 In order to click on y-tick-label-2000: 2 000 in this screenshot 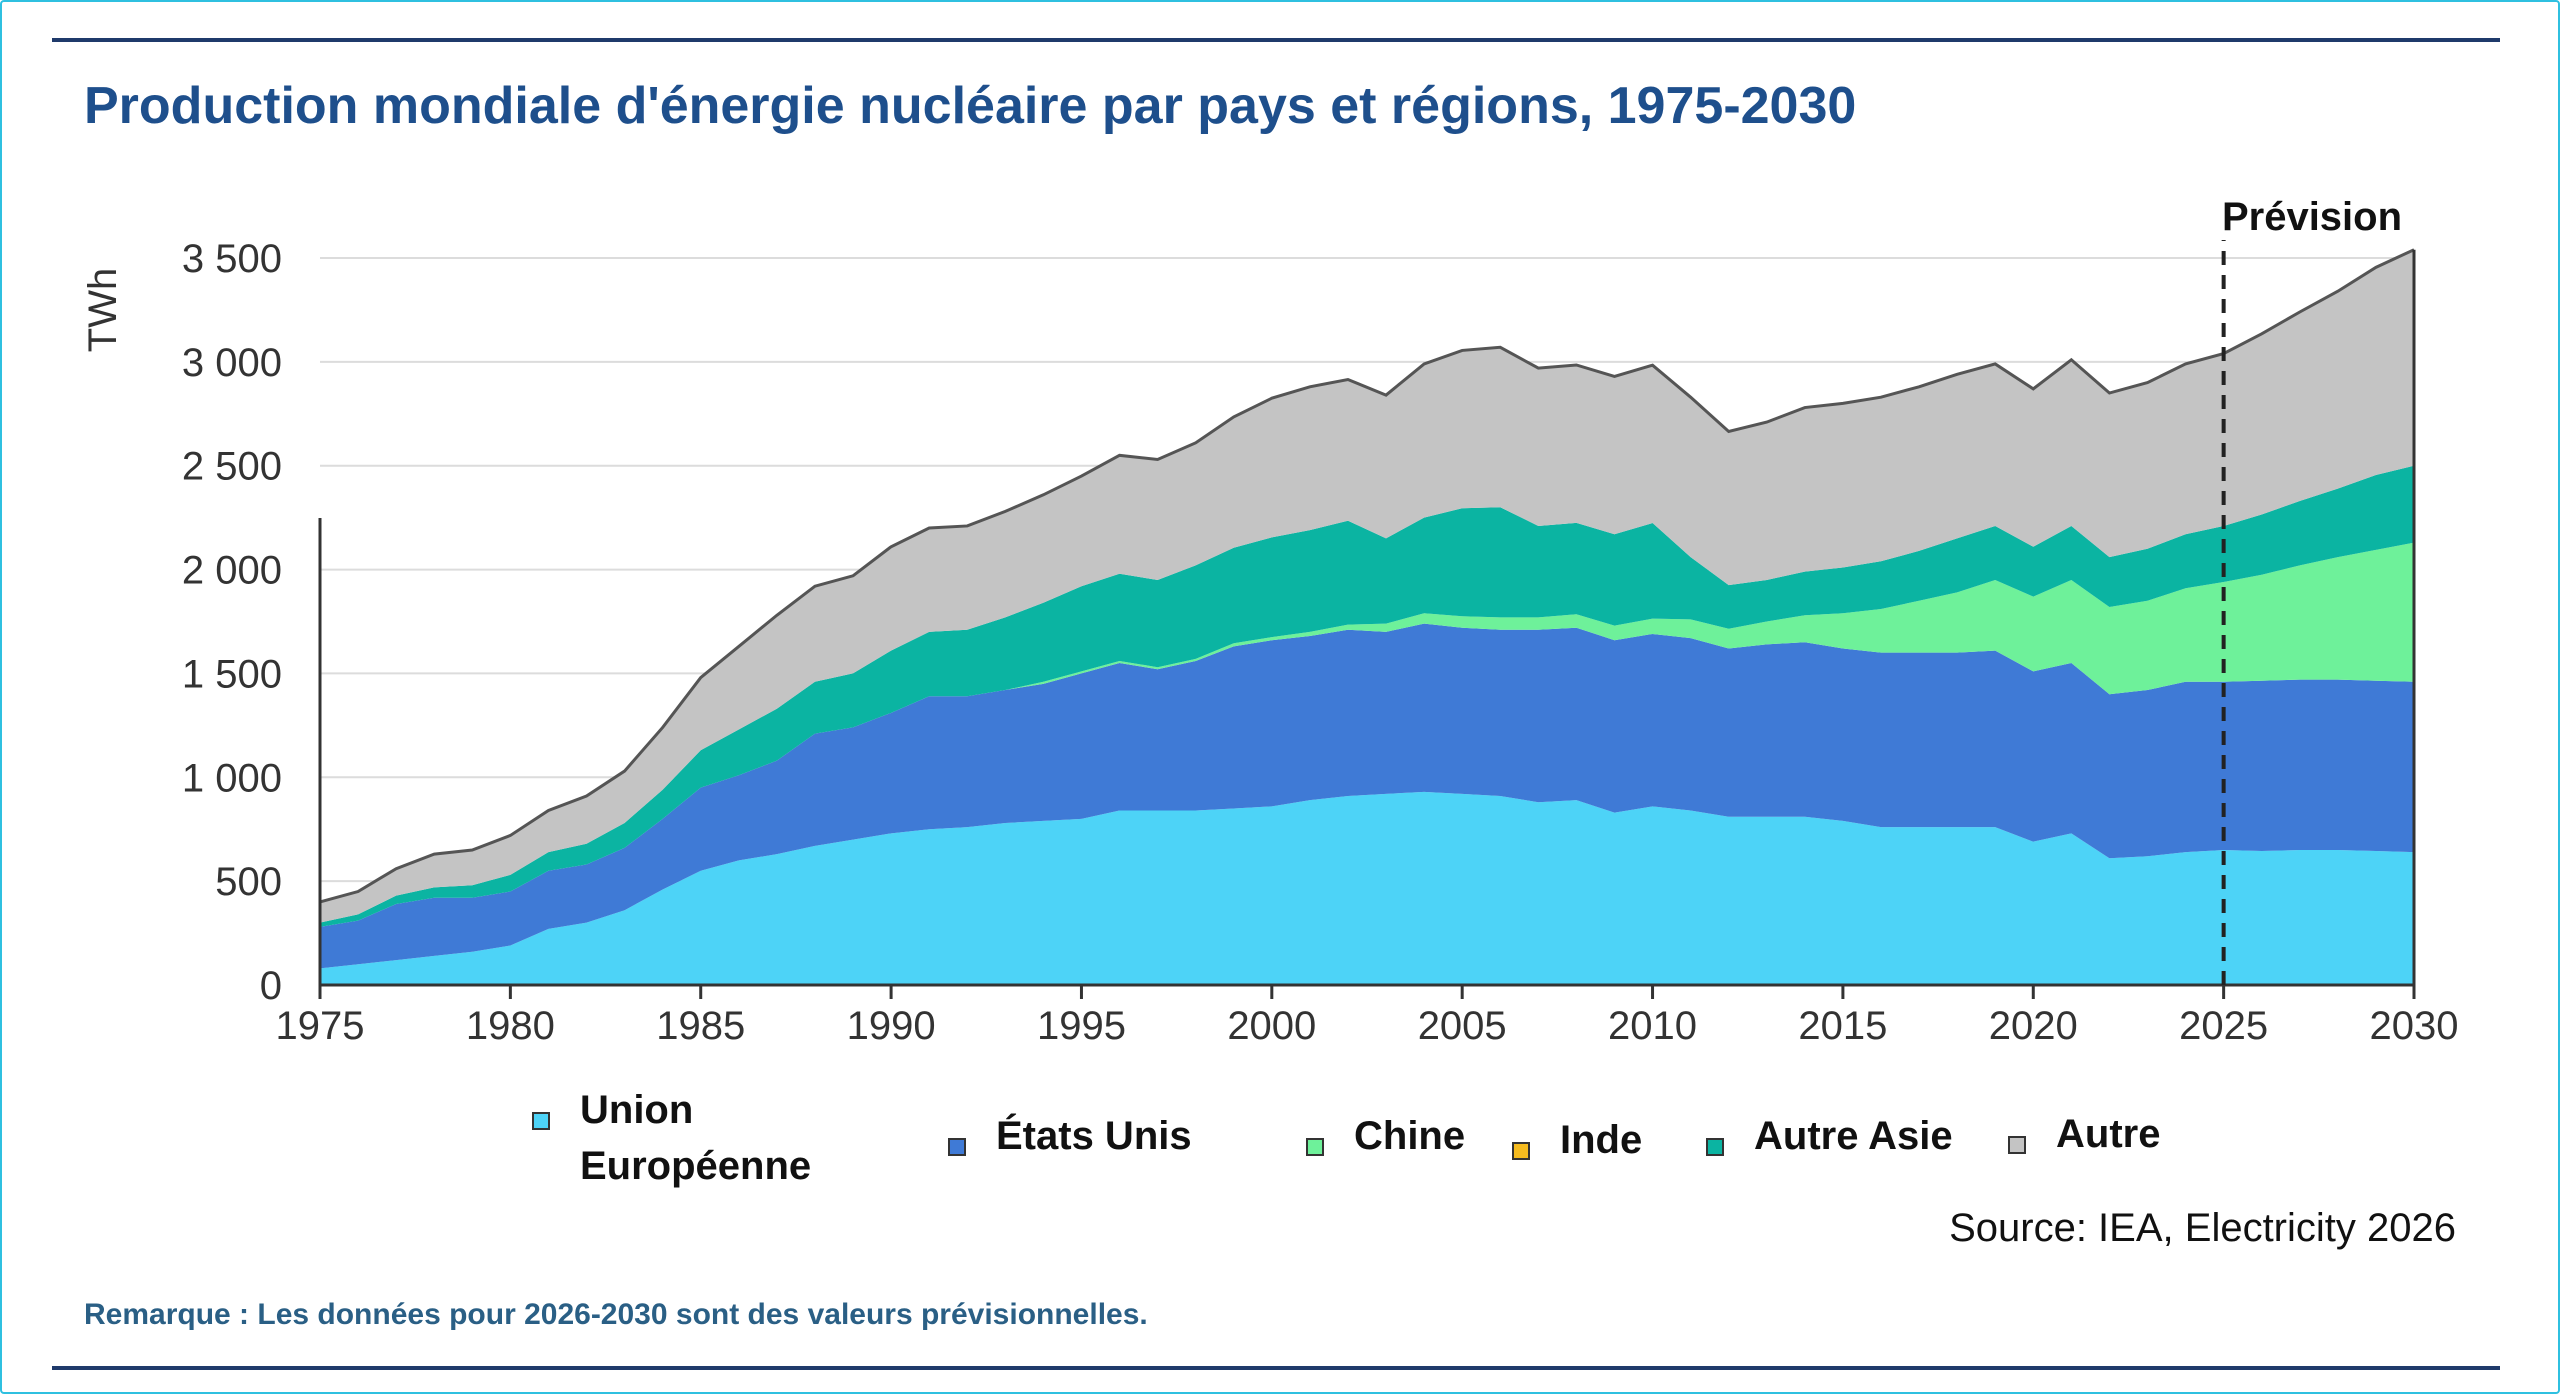, I will do `click(232, 571)`.